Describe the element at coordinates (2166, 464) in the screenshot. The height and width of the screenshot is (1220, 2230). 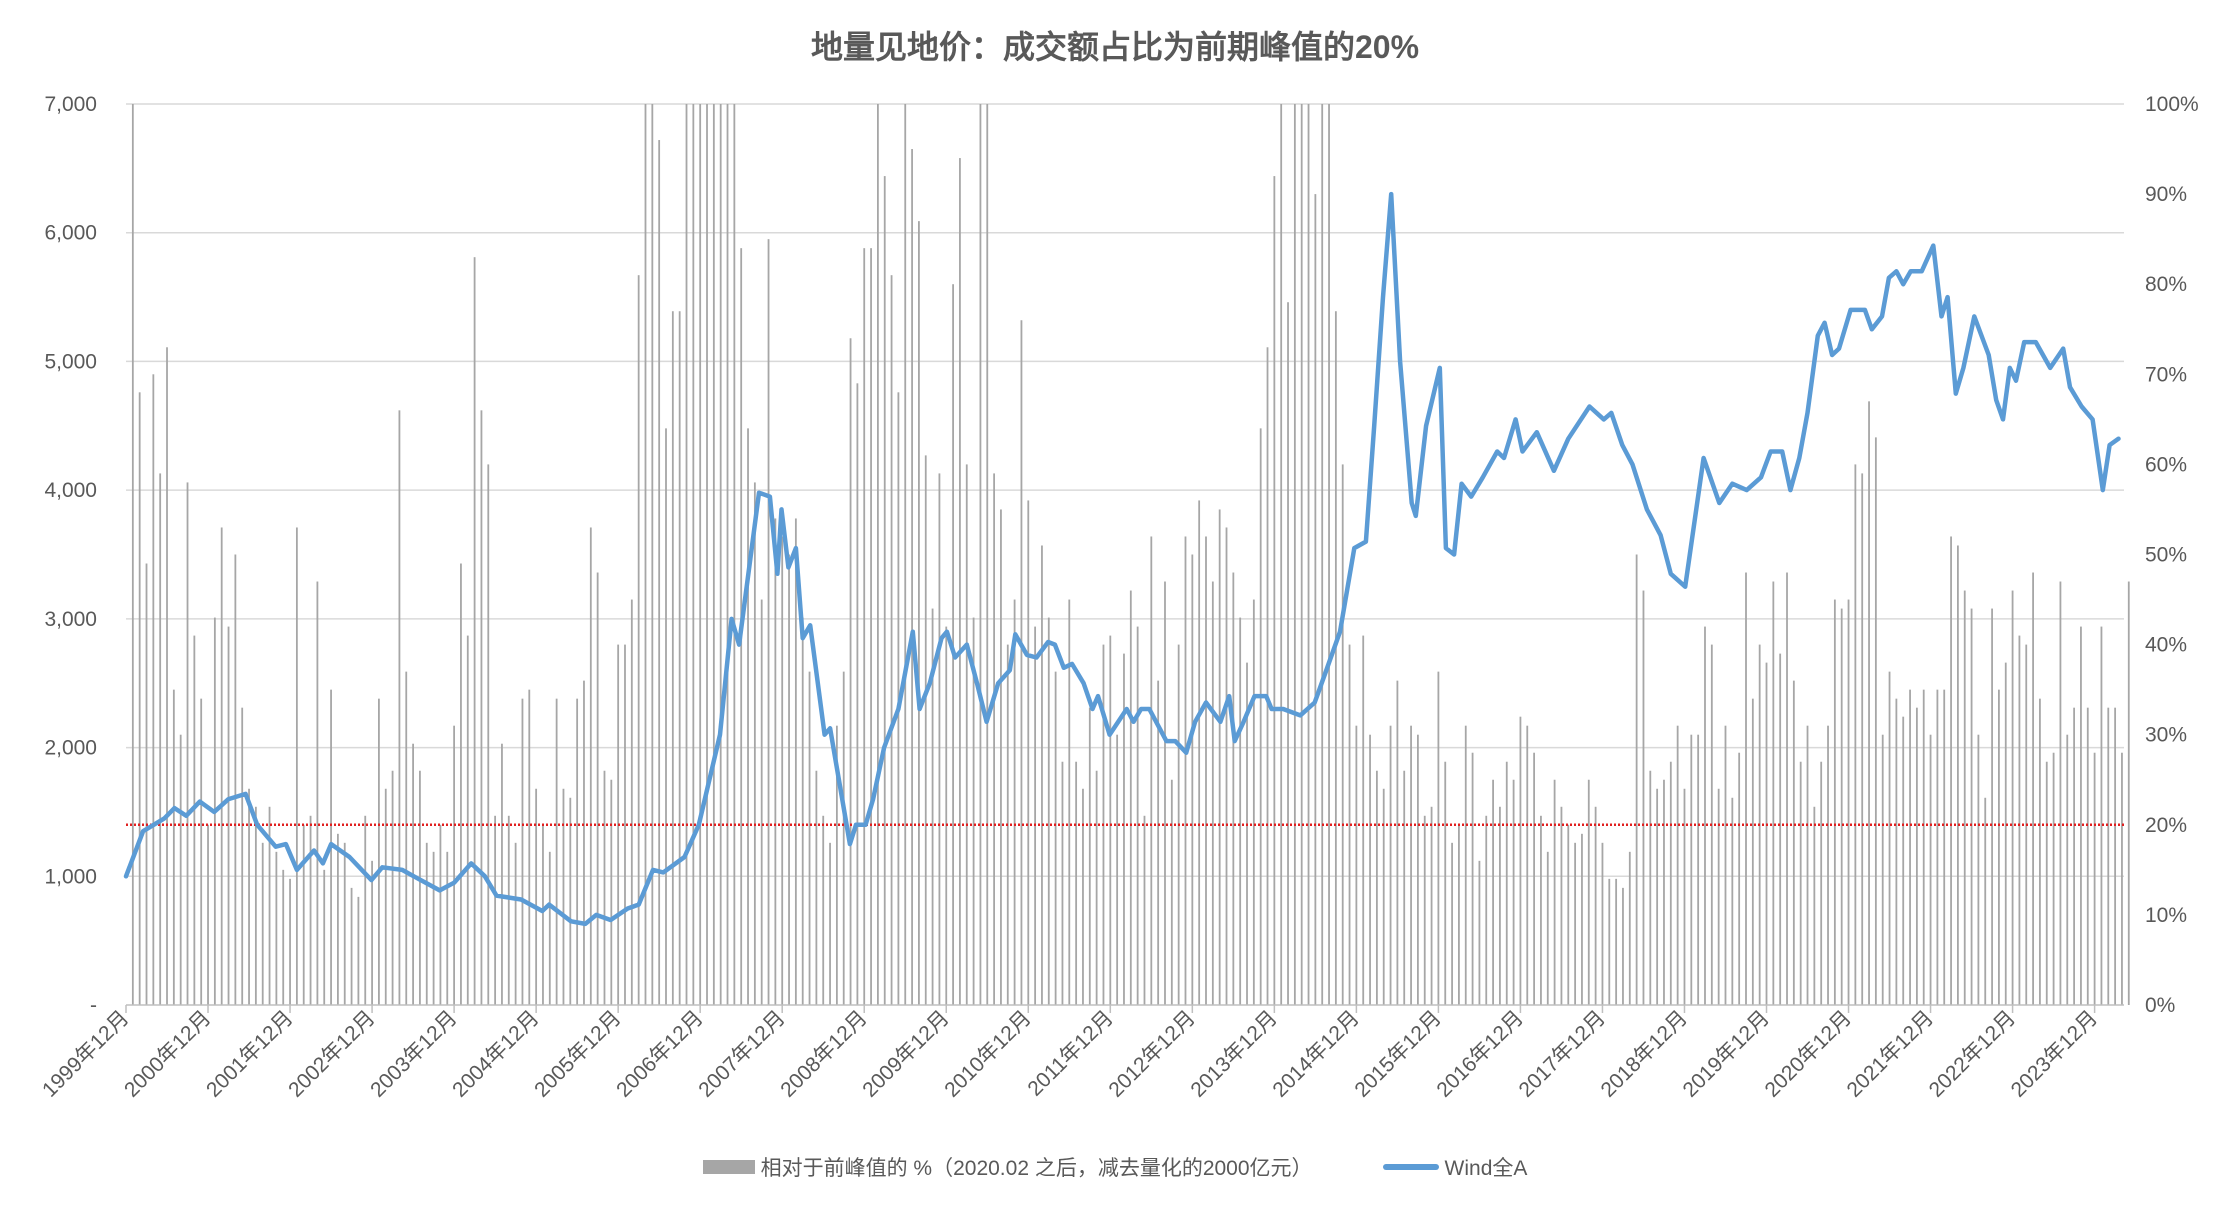
I see `y-right-tick-label: 60%` at that location.